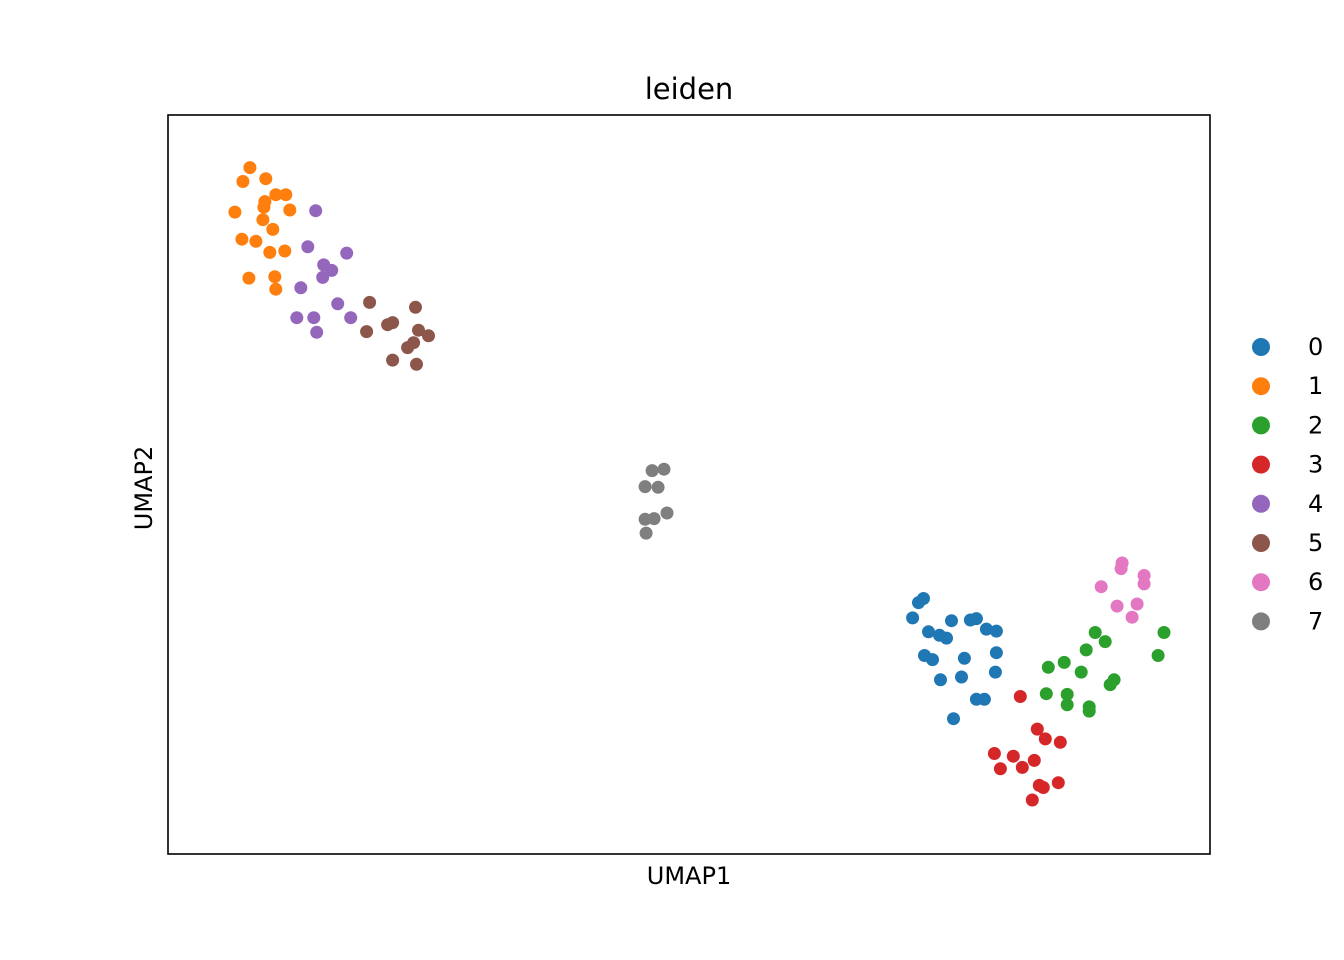 This screenshot has width=1344, height=960. What do you see at coordinates (1315, 621) in the screenshot?
I see `legend-label-7: 7` at bounding box center [1315, 621].